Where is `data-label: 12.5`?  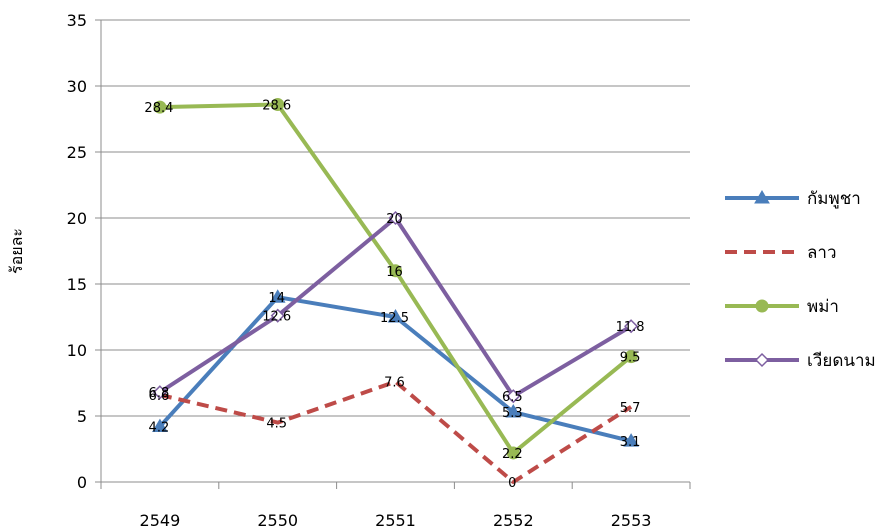 data-label: 12.5 is located at coordinates (394, 318).